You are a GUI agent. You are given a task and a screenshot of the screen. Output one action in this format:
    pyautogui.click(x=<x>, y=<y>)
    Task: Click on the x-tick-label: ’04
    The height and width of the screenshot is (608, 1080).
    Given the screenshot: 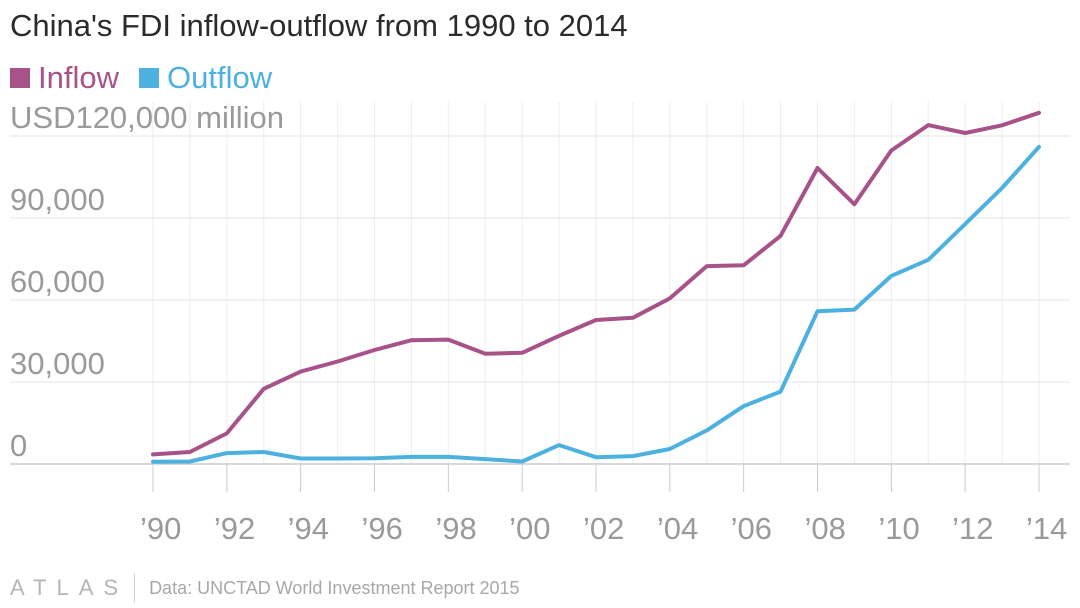 What is the action you would take?
    pyautogui.click(x=677, y=528)
    